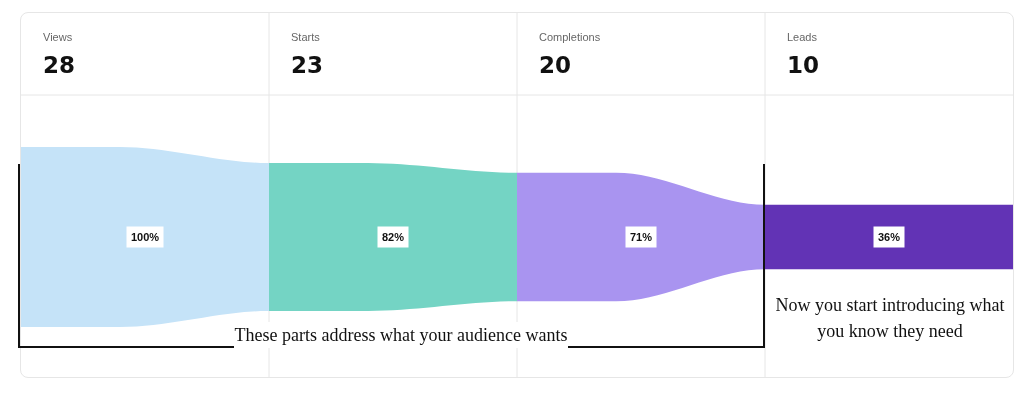  Describe the element at coordinates (58, 37) in the screenshot. I see `category-label: Views` at that location.